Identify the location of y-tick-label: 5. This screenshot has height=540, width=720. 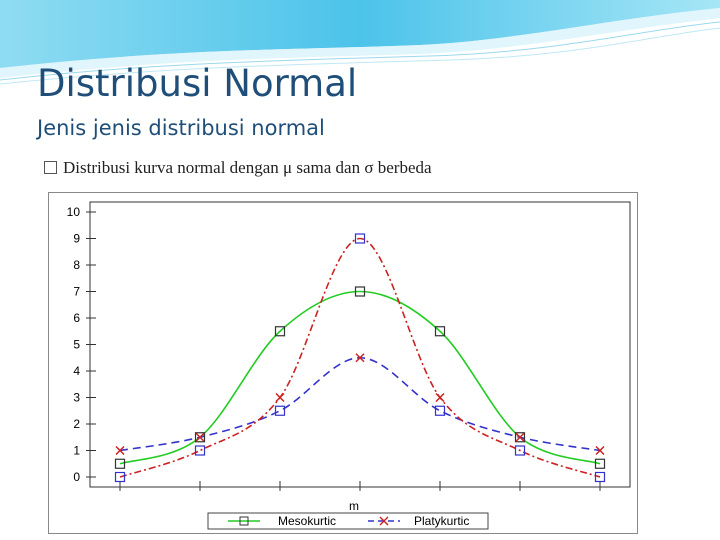
(76, 345).